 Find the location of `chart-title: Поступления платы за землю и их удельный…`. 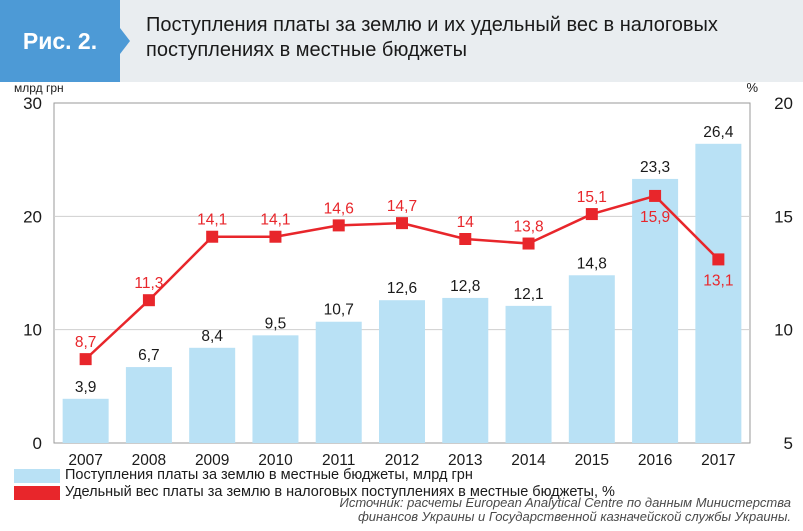

chart-title: Поступления платы за землю и их удельный… is located at coordinates (466, 38).